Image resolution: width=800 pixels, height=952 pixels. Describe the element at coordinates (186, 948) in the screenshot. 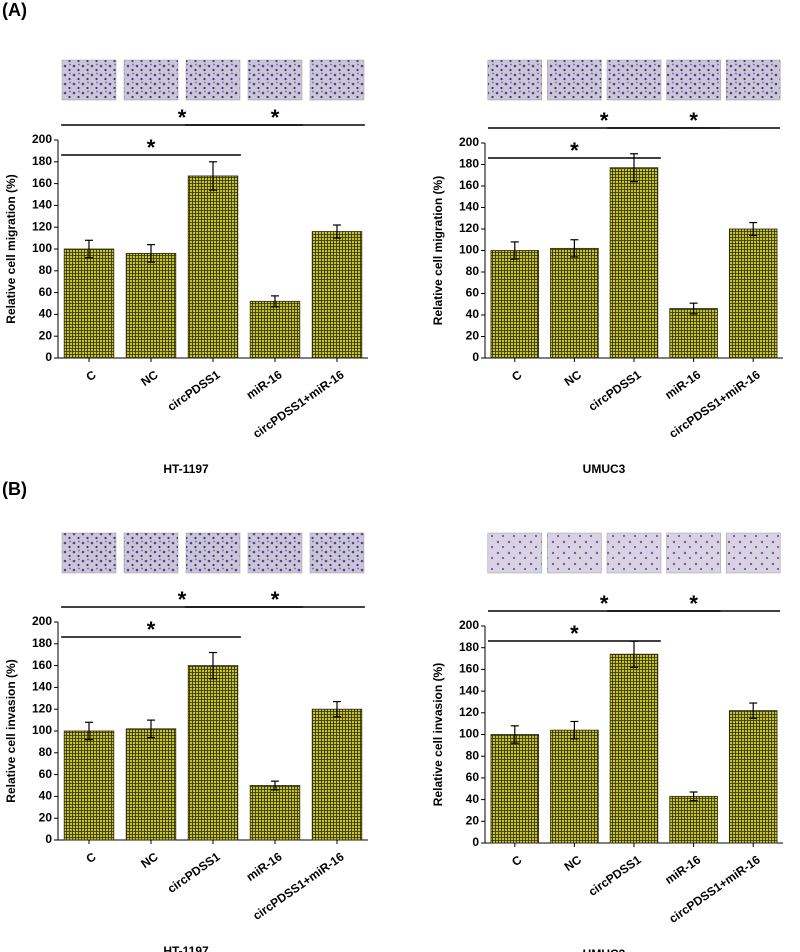

I see `x-axis-label: HT-1197` at that location.